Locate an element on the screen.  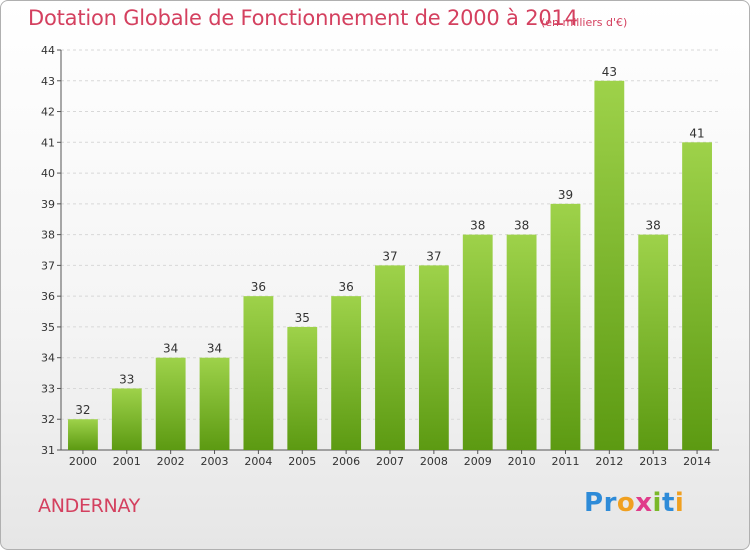
x-tick-label-2013: 2013 is located at coordinates (653, 461).